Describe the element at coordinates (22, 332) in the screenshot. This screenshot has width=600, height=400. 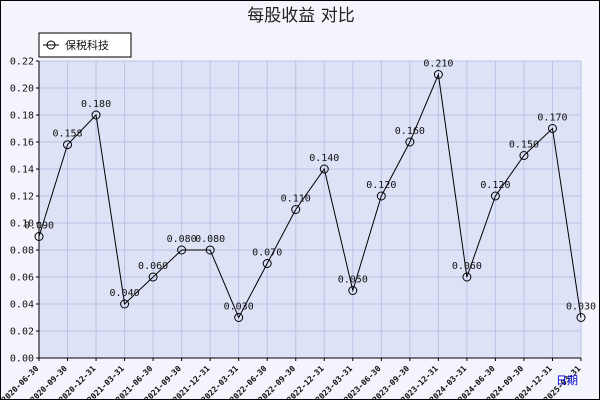
I see `y-tick-label: 0.02` at that location.